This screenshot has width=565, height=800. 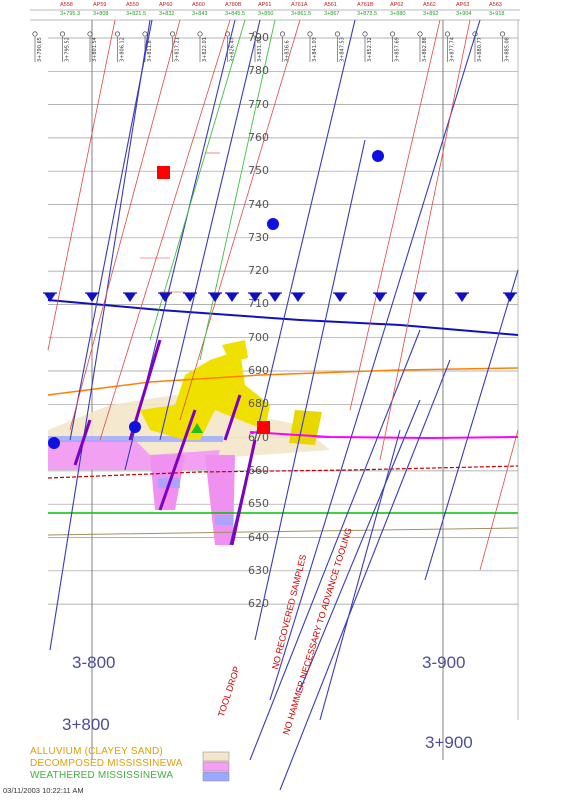 I want to click on header-sample-id: AP60, so click(x=166, y=5).